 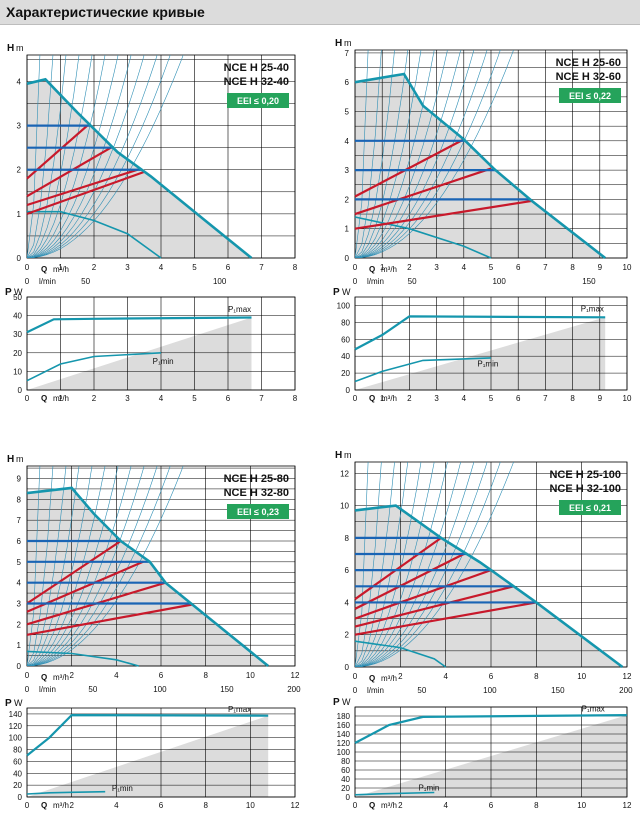 I want to click on eei-label: EEI ≤ 0,22, so click(x=590, y=96).